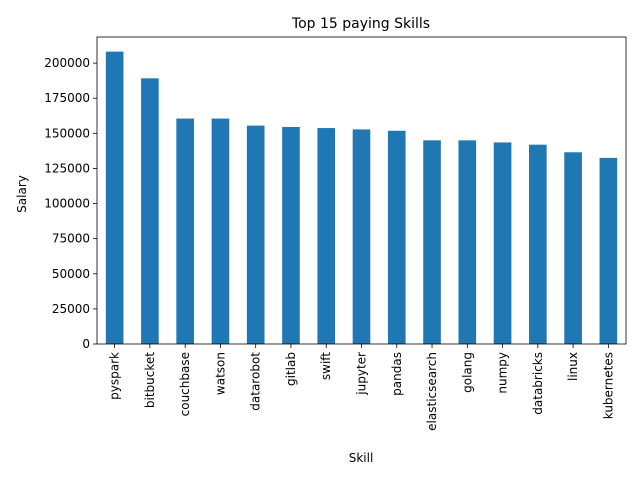 Image resolution: width=640 pixels, height=480 pixels. I want to click on bar-watson, so click(220, 231).